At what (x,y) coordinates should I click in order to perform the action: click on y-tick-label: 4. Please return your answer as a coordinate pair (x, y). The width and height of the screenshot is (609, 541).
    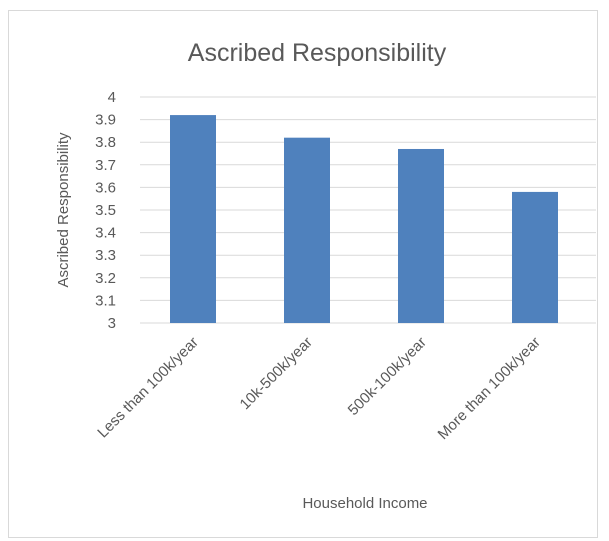
    Looking at the image, I should click on (112, 97).